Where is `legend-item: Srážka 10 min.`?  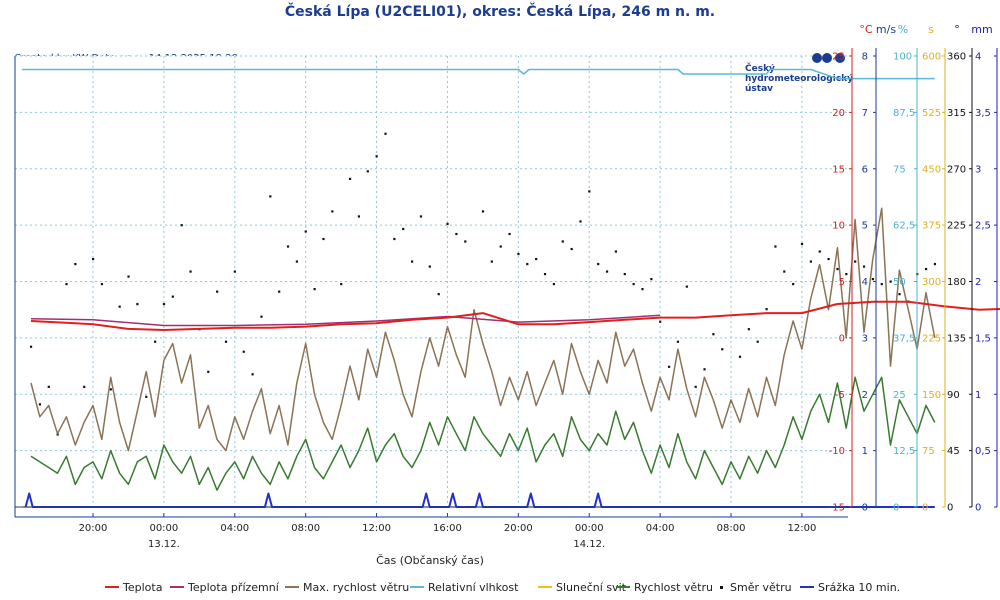
legend-item: Srážka 10 min. is located at coordinates (850, 587).